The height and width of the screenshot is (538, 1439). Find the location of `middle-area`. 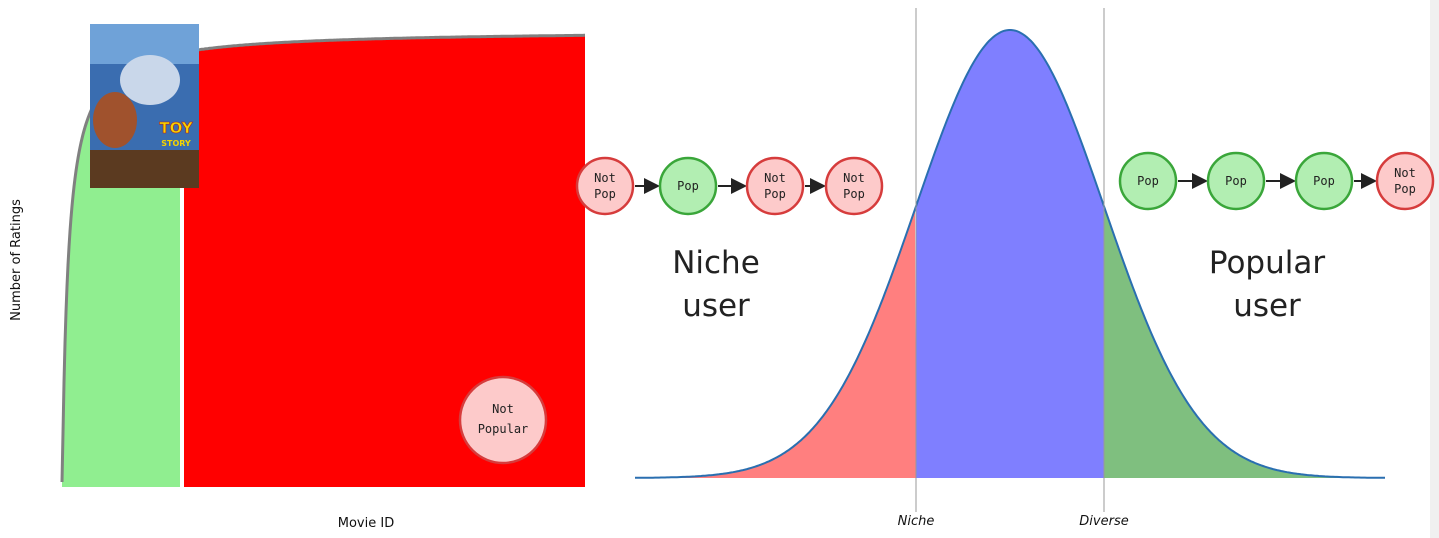

middle-area is located at coordinates (1010, 254).